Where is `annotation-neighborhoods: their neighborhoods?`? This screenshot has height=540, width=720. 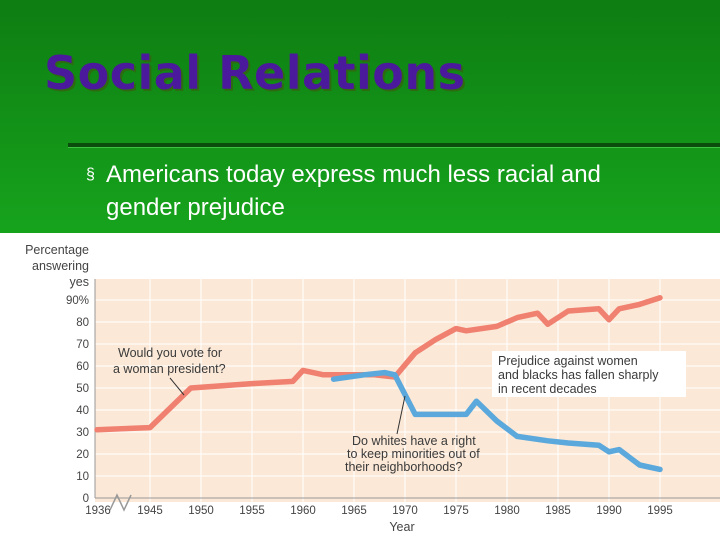 annotation-neighborhoods: their neighborhoods? is located at coordinates (403, 467).